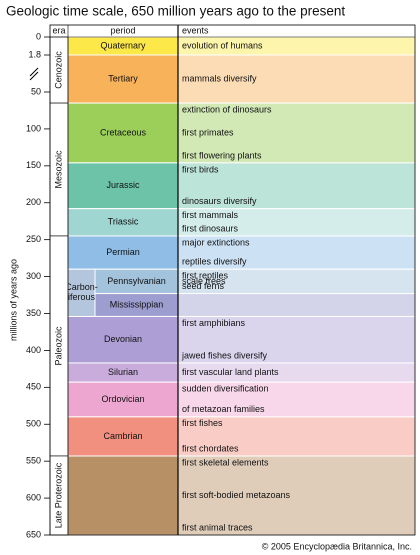  Describe the element at coordinates (58, 346) in the screenshot. I see `era-name: Paleozoic` at that location.